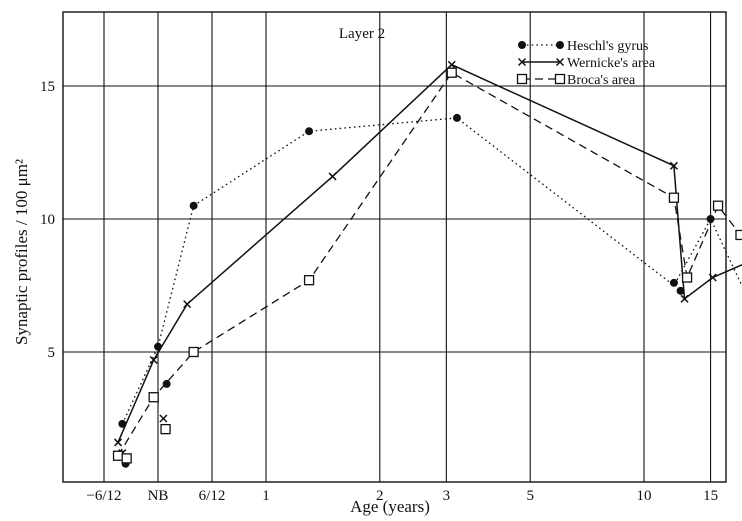  I want to click on x-tick-label: 3, so click(447, 496).